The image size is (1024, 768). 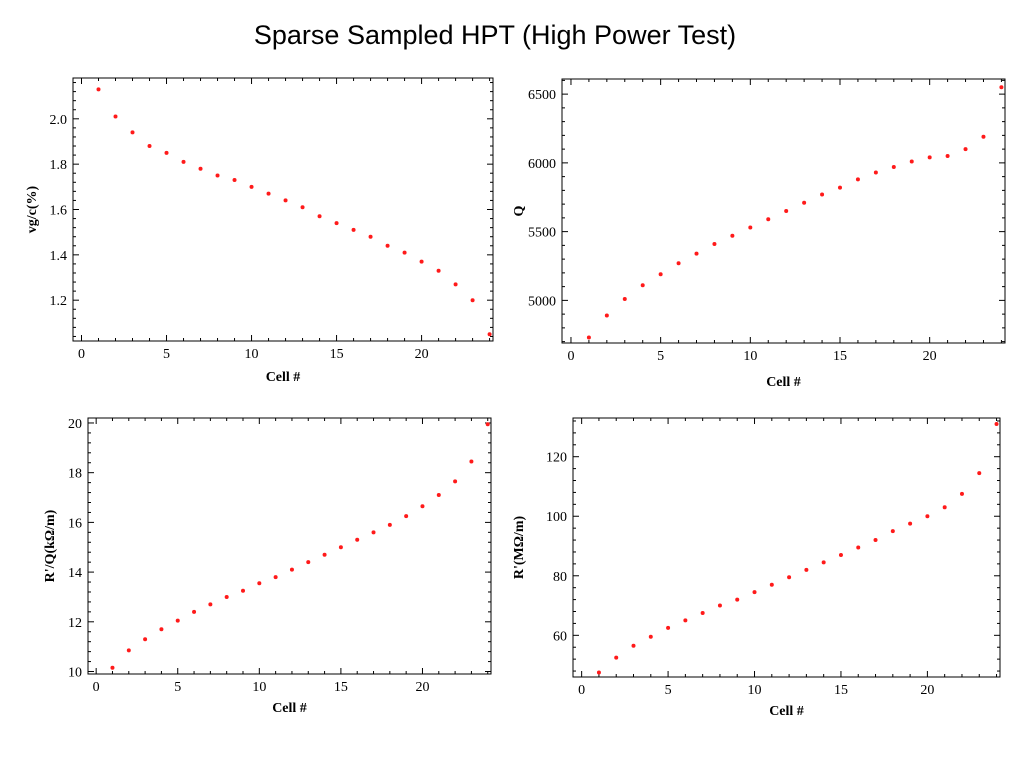 What do you see at coordinates (59, 256) in the screenshot?
I see `y-tick-label: 1.4` at bounding box center [59, 256].